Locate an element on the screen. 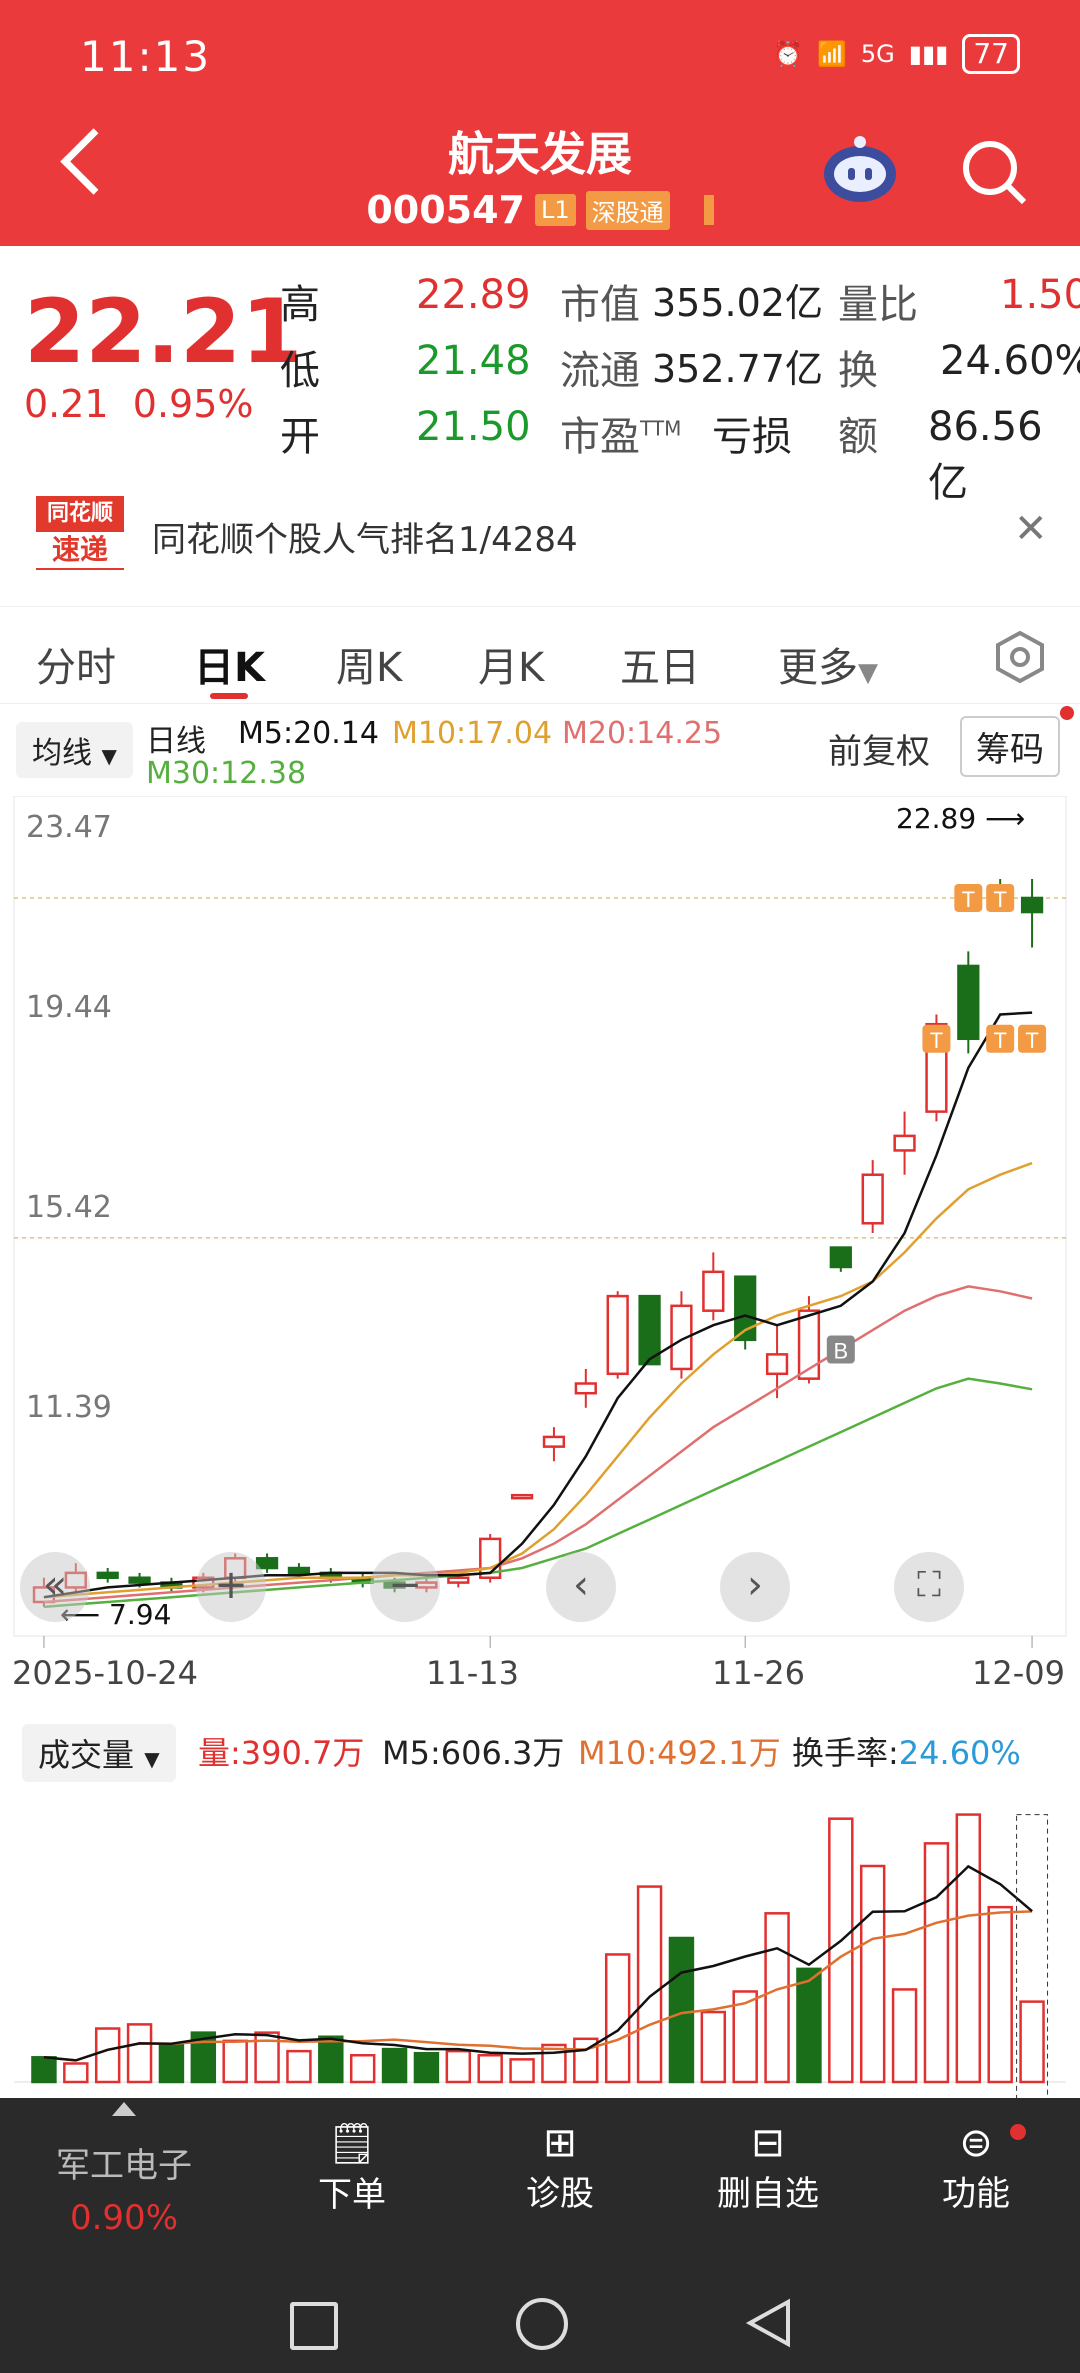 The height and width of the screenshot is (2373, 1080). pe-label: 市盈TTM is located at coordinates (620, 433).